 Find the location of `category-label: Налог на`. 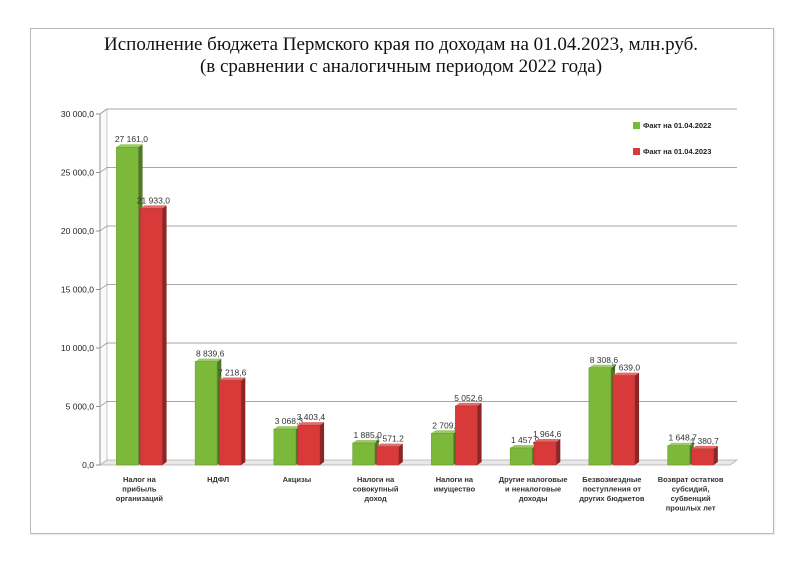

category-label: Налог на is located at coordinates (140, 479).